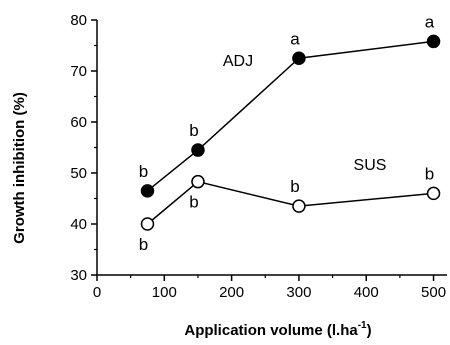  I want to click on x-axis-title: Application volume (l.ha-1), so click(277, 329).